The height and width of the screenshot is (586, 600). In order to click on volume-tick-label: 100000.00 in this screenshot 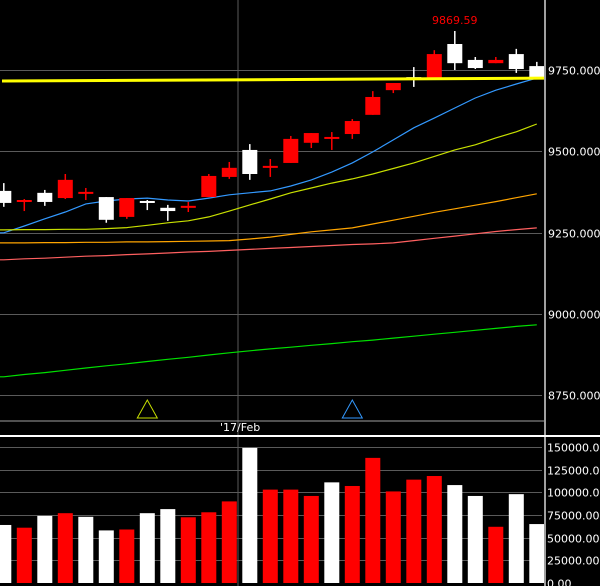, I will do `click(573, 493)`.